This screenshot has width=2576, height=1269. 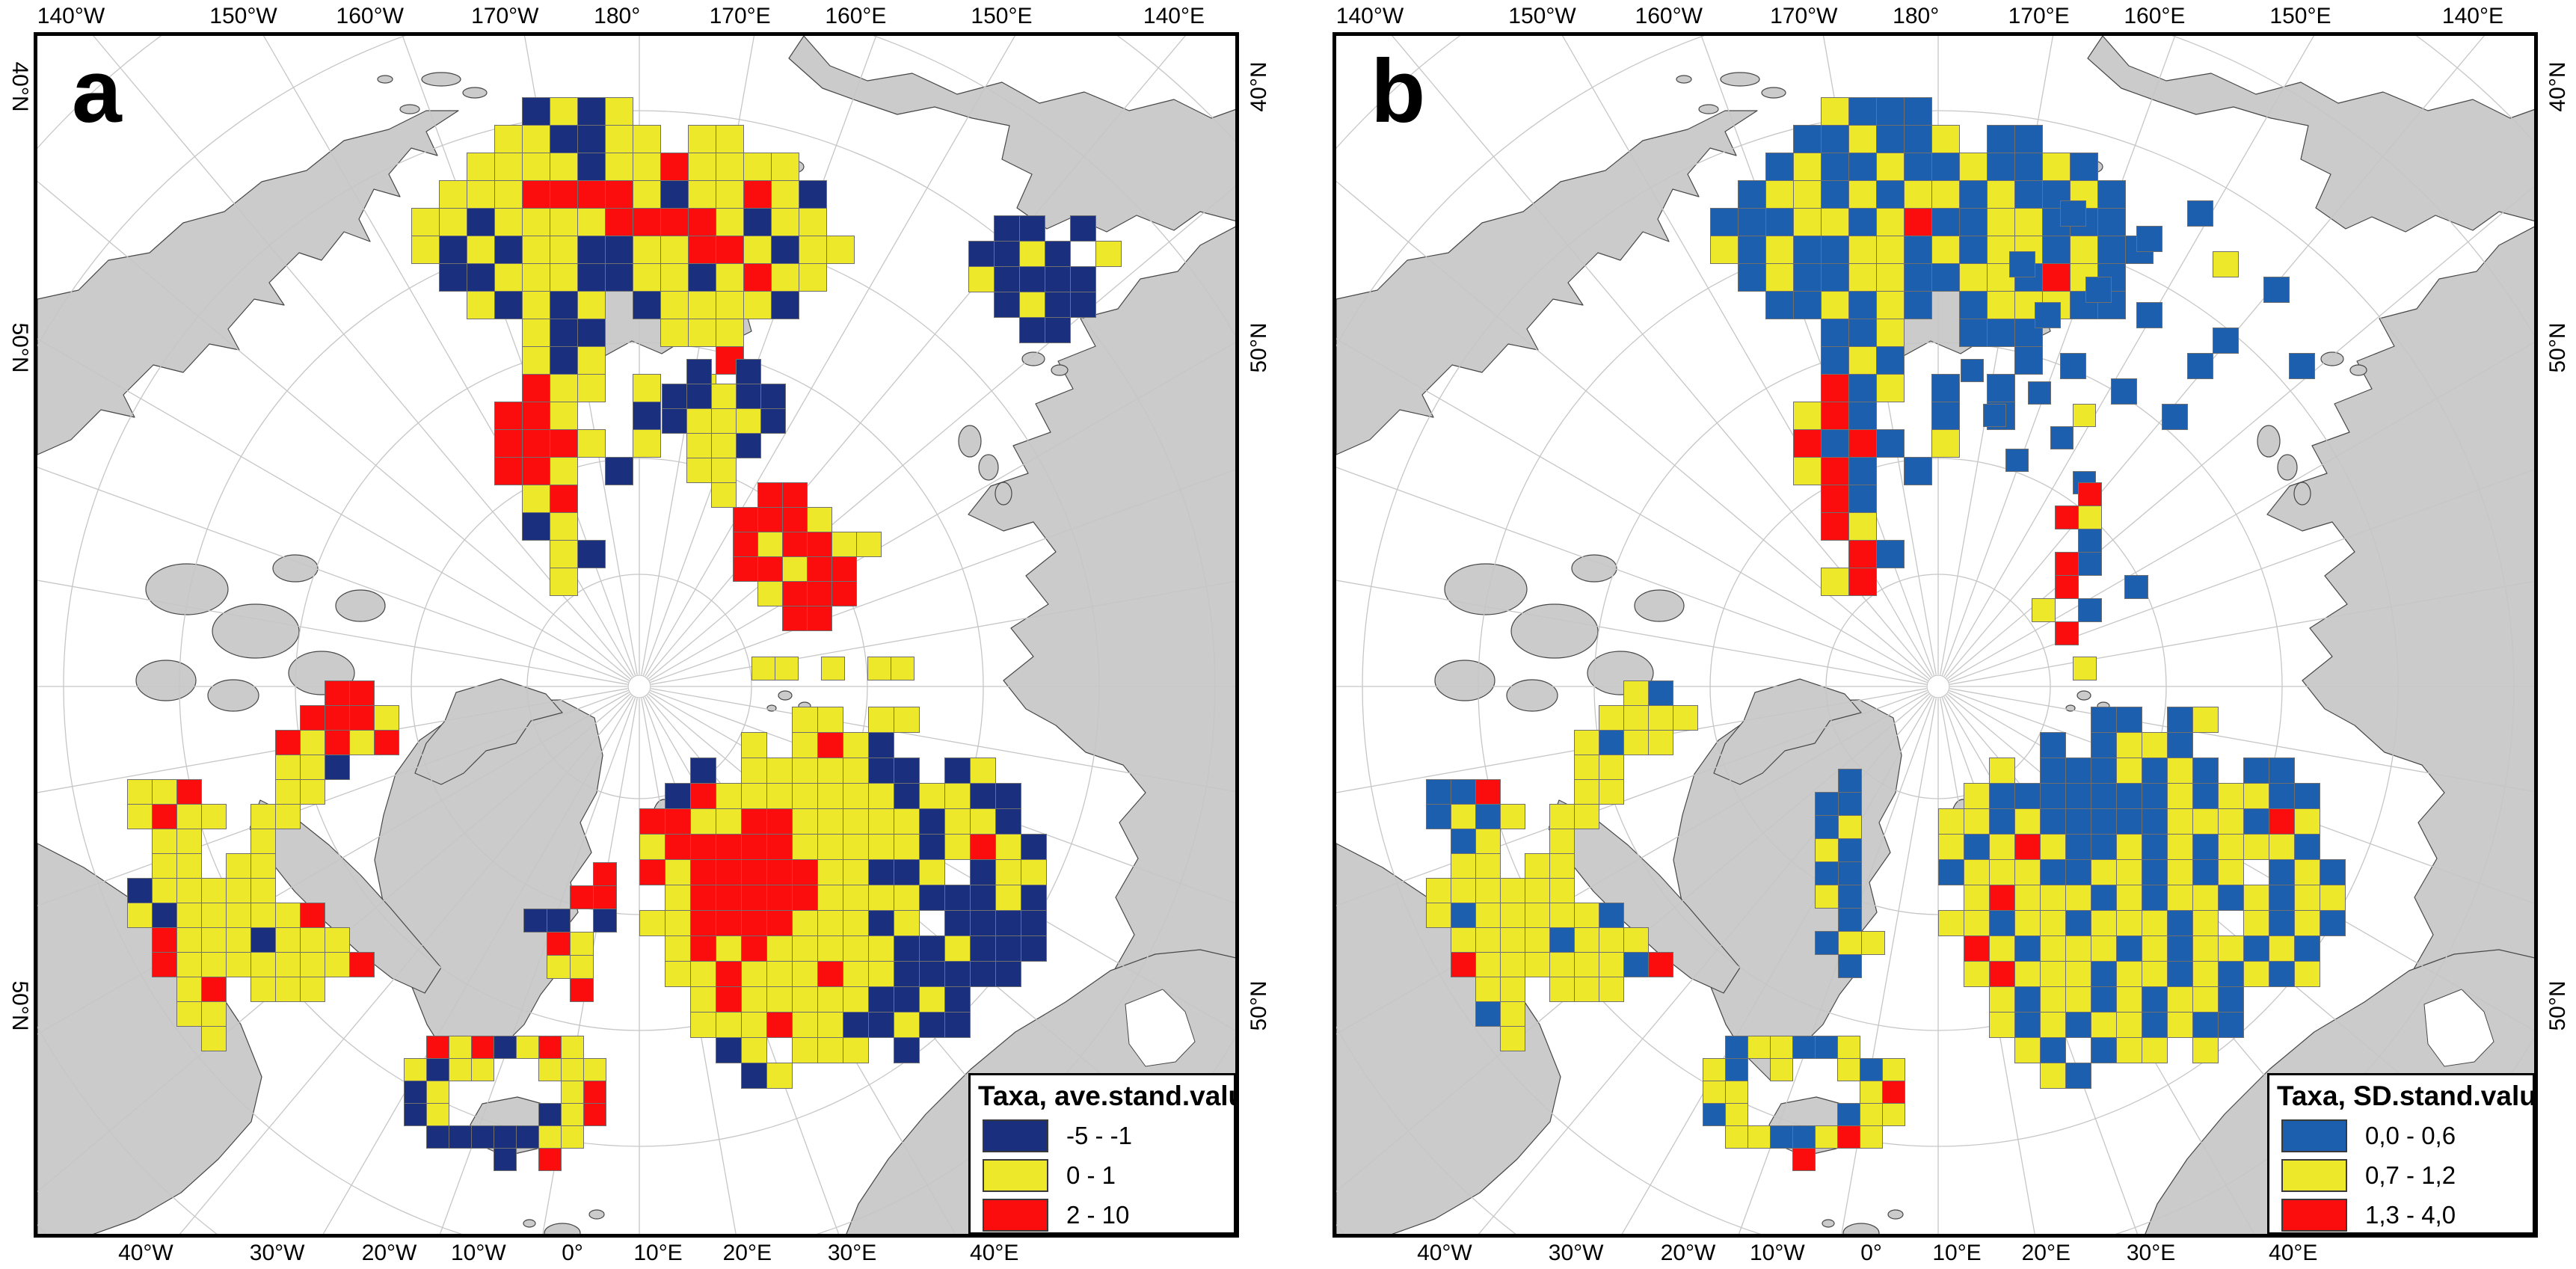 What do you see at coordinates (1101, 1153) in the screenshot?
I see `legend-a: Taxa, ave.stand.value -5 - -1 0 - 1 2 - 10` at bounding box center [1101, 1153].